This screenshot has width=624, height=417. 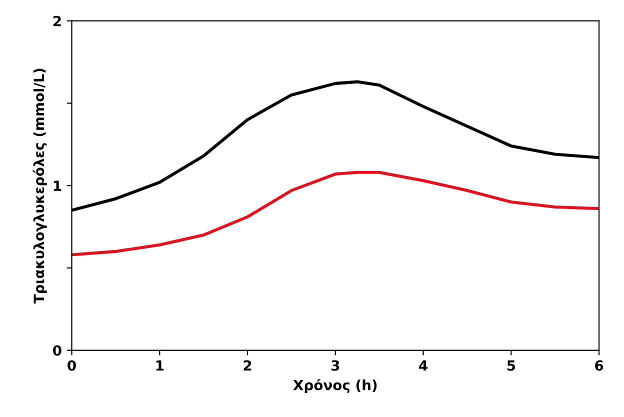 What do you see at coordinates (160, 365) in the screenshot?
I see `x-tick-label: 1` at bounding box center [160, 365].